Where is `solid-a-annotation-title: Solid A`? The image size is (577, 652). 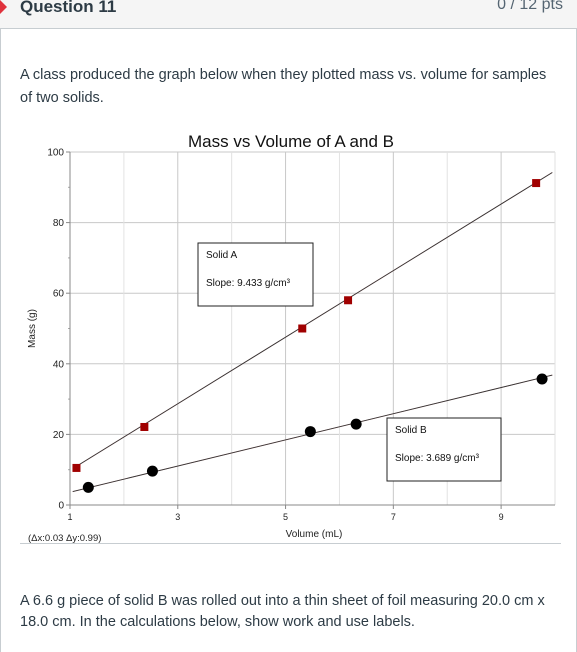 solid-a-annotation-title: Solid A is located at coordinates (221, 255).